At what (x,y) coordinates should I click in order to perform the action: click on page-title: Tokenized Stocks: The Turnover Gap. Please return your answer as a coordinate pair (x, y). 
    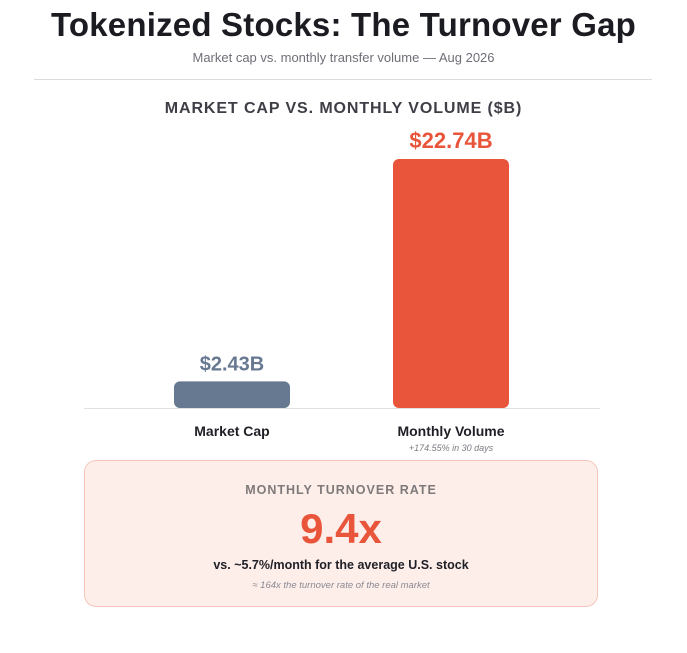
    Looking at the image, I should click on (343, 24).